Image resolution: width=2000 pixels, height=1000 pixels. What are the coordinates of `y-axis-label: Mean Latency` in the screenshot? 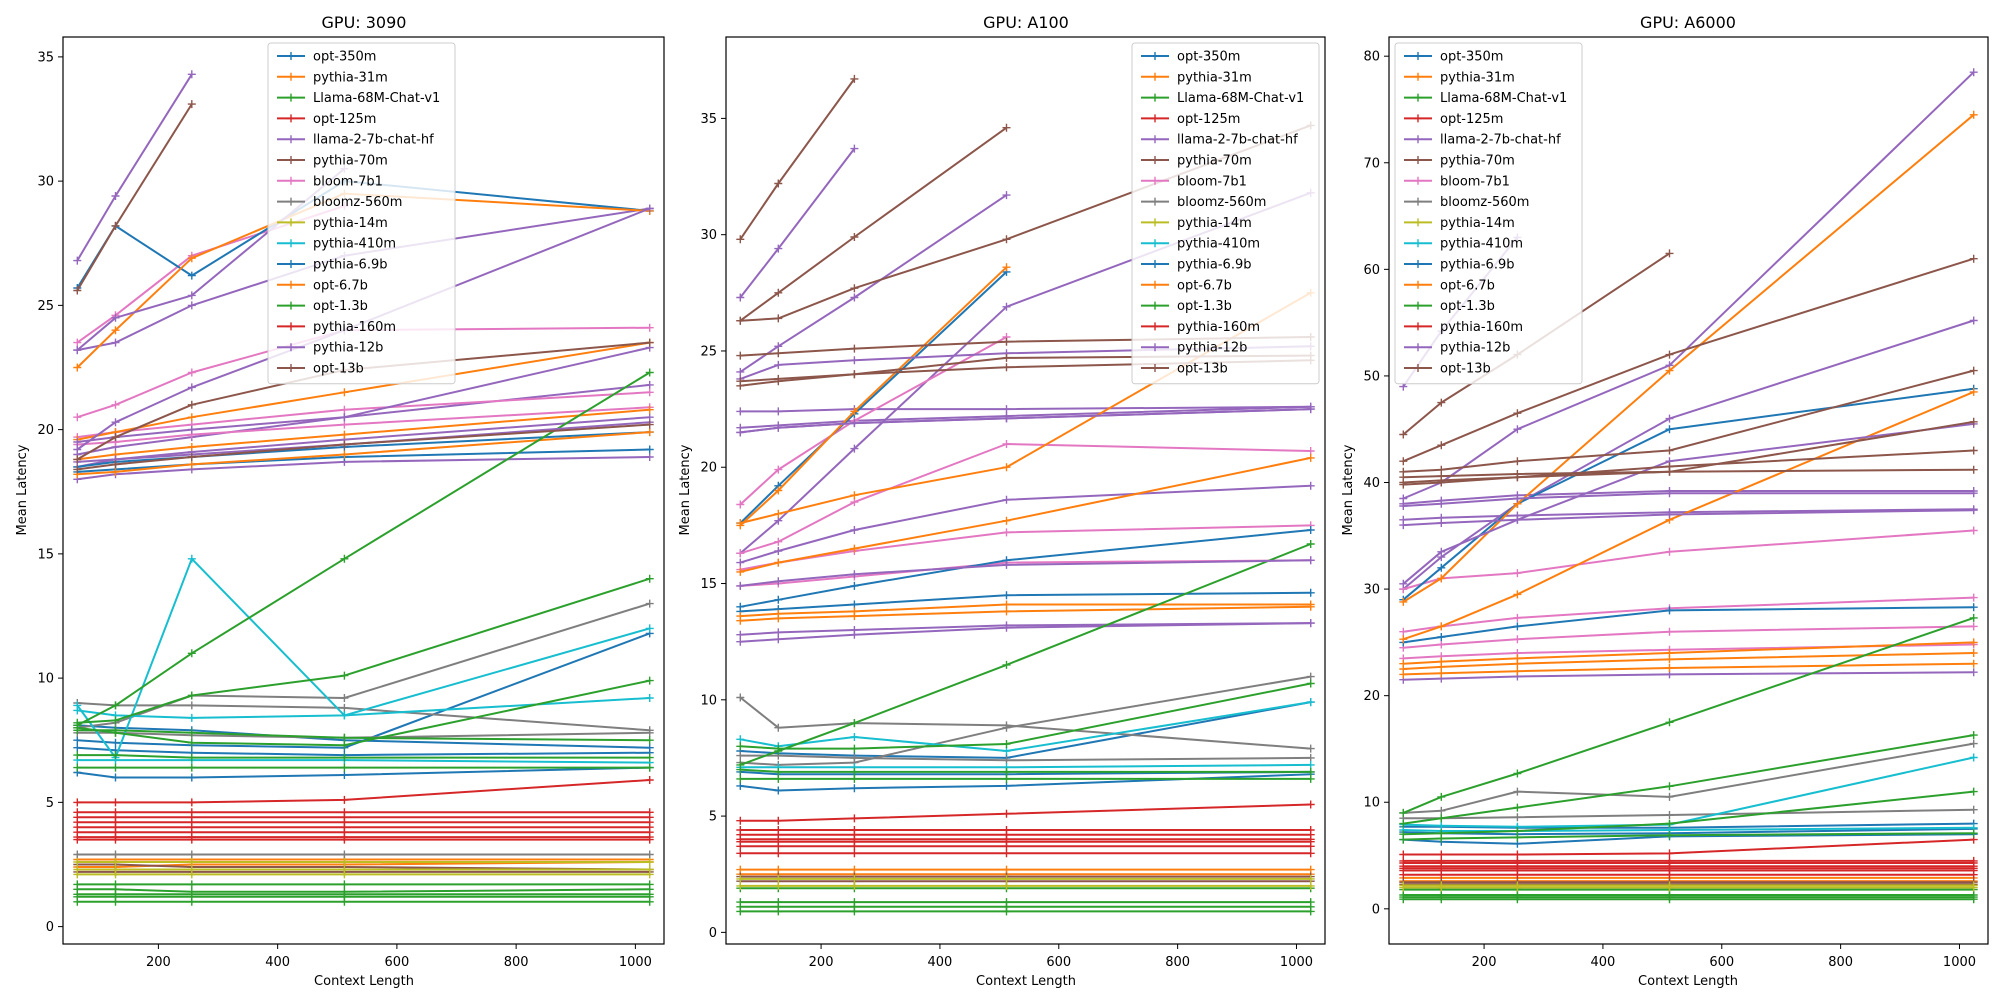 It's located at (22, 489).